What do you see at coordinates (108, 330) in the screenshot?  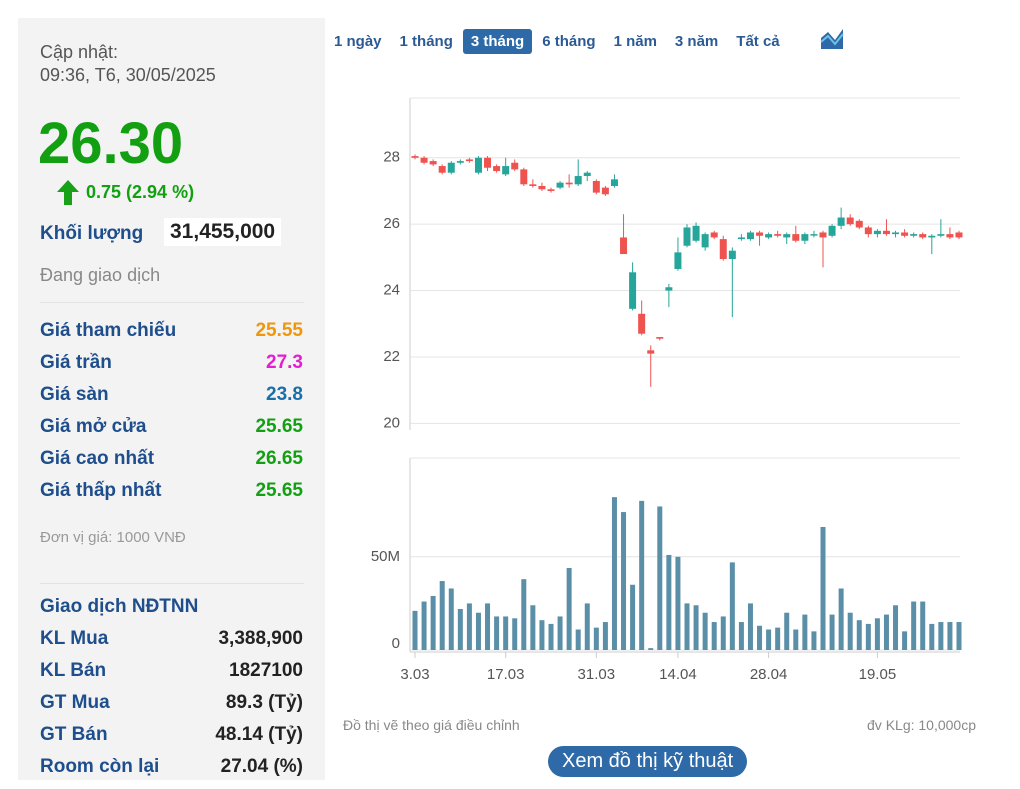 I see `price-label: Giá tham chiếu` at bounding box center [108, 330].